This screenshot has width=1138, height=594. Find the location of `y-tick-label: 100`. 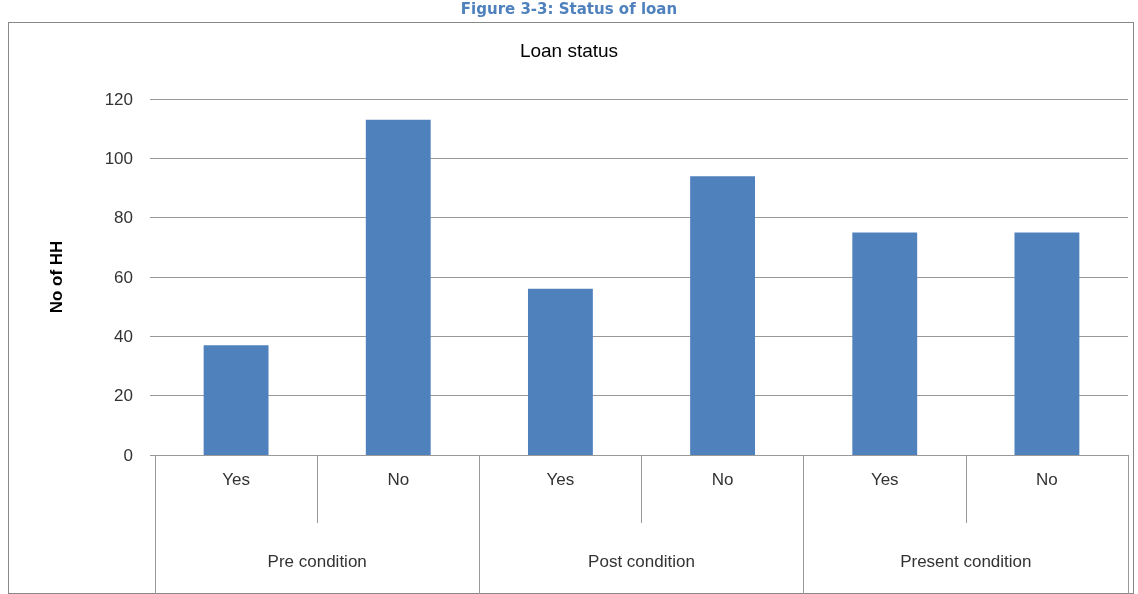

y-tick-label: 100 is located at coordinates (118, 158).